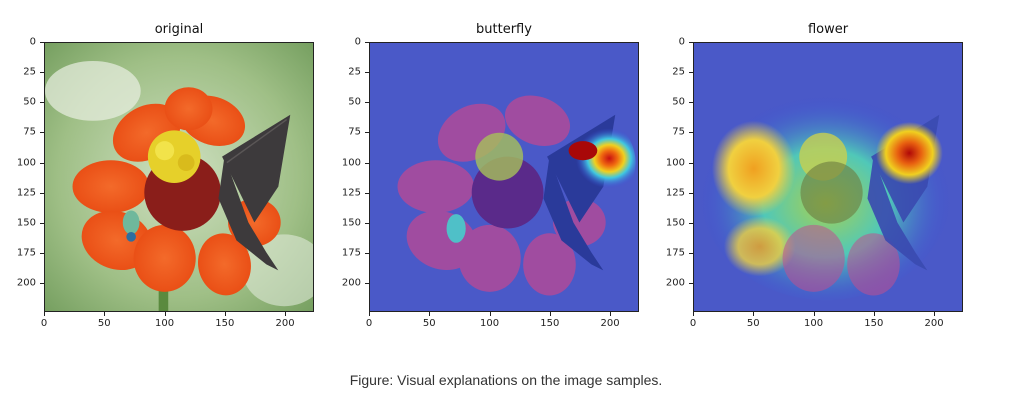  What do you see at coordinates (504, 29) in the screenshot?
I see `panel-title-butterfly: butterfly` at bounding box center [504, 29].